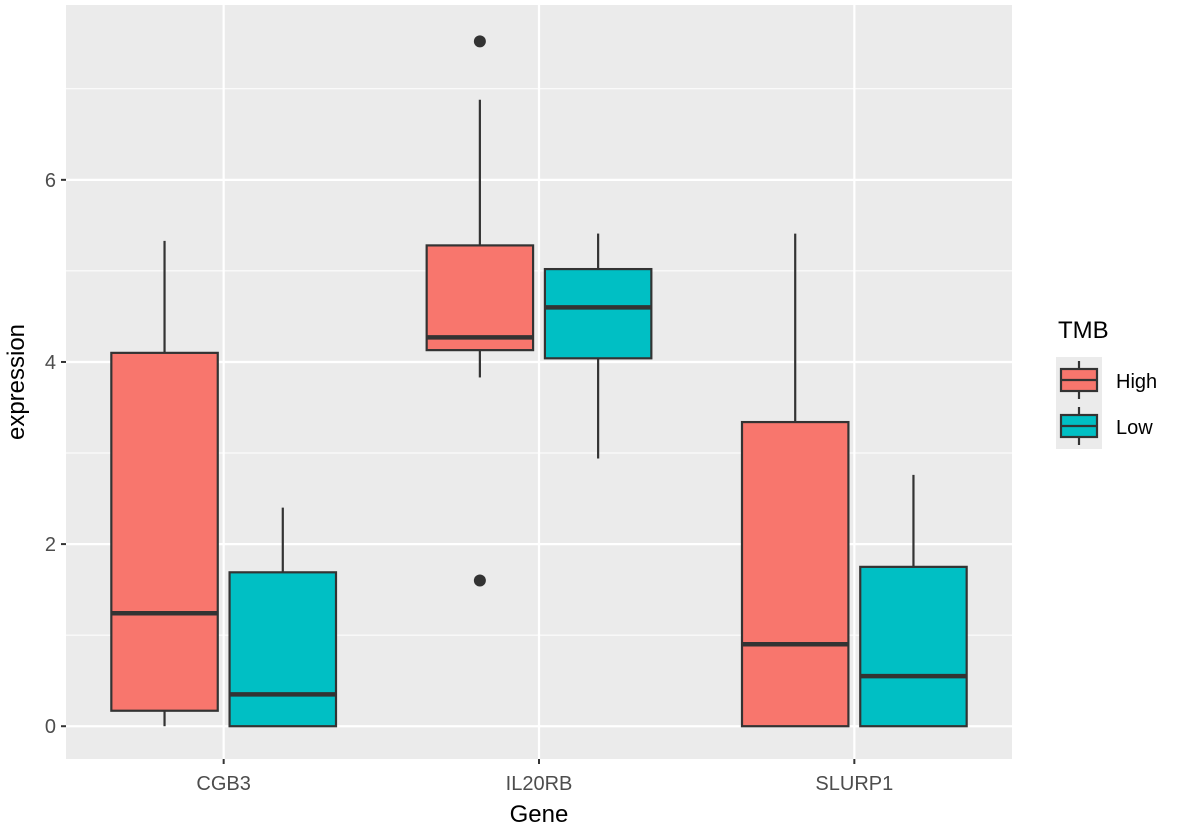  I want to click on y-tick-label: 6, so click(50, 181).